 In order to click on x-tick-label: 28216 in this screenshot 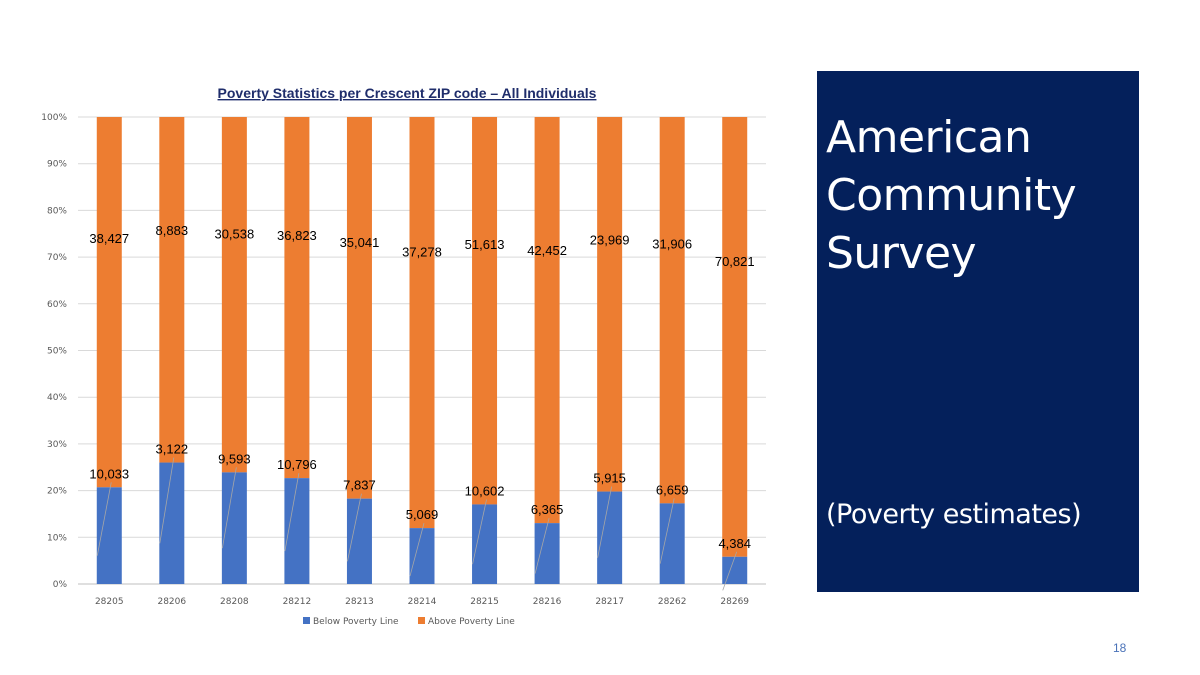, I will do `click(547, 602)`.